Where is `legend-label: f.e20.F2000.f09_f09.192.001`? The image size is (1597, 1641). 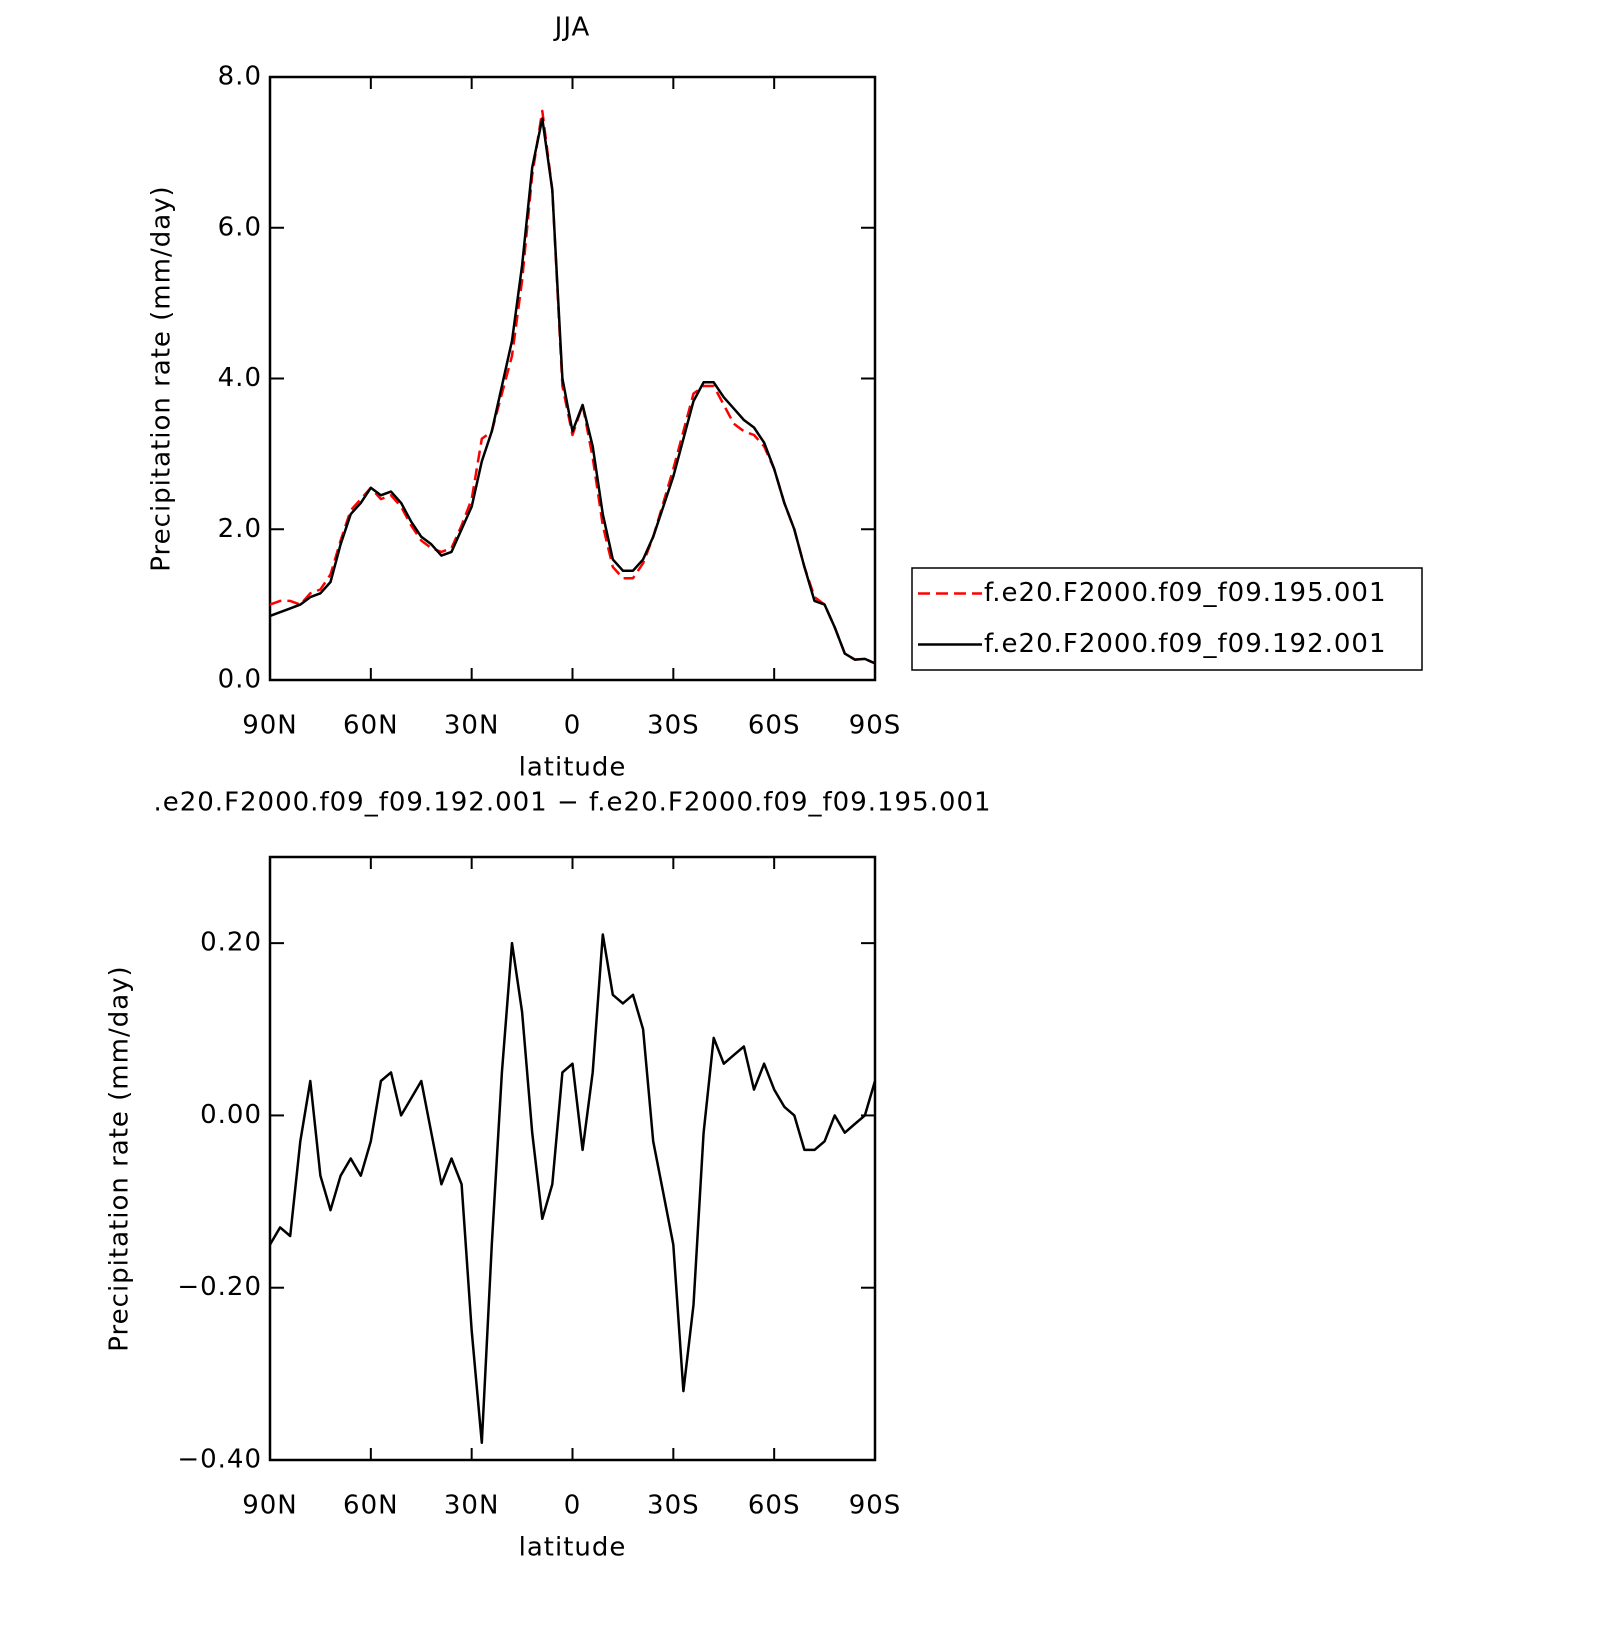 legend-label: f.e20.F2000.f09_f09.192.001 is located at coordinates (1185, 644).